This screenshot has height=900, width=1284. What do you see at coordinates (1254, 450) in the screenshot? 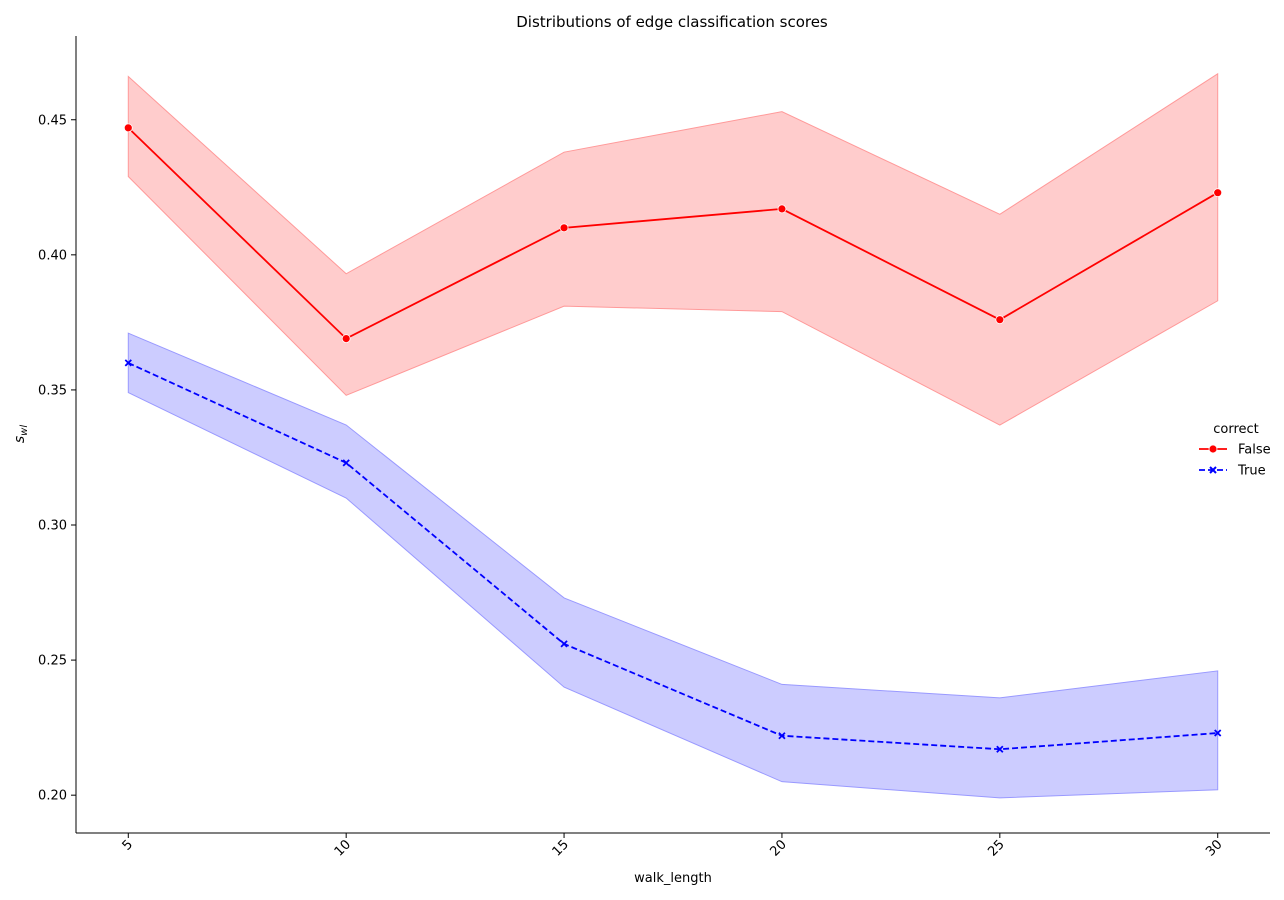
I see `legend-label-false: False` at bounding box center [1254, 450].